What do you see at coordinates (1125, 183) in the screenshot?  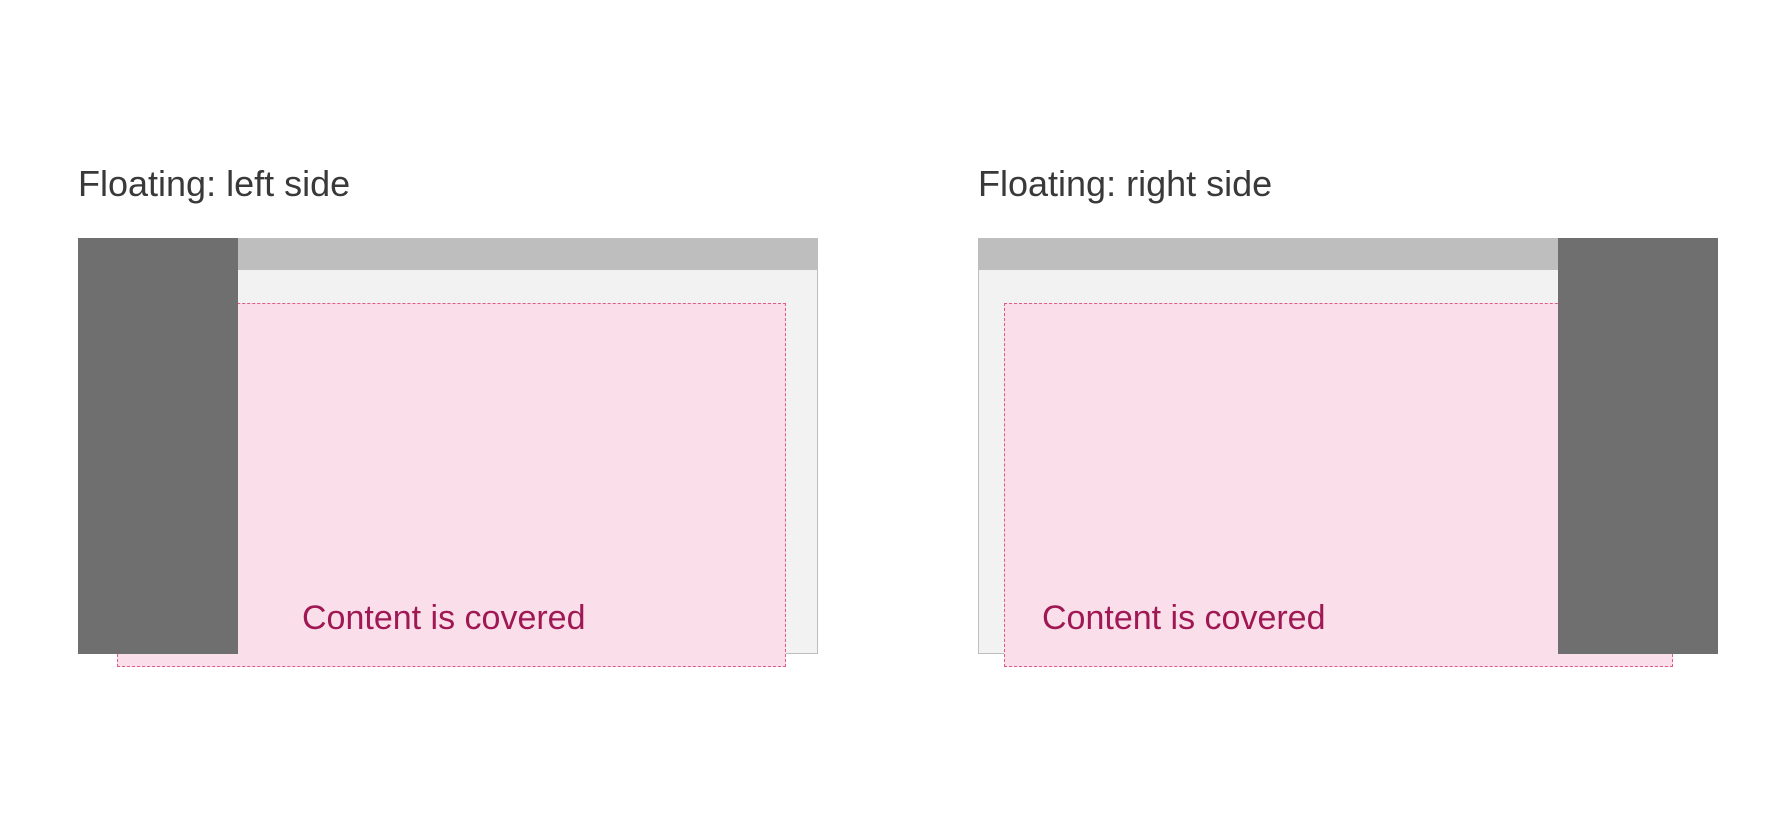 I see `diagram-heading: Floating: right side` at bounding box center [1125, 183].